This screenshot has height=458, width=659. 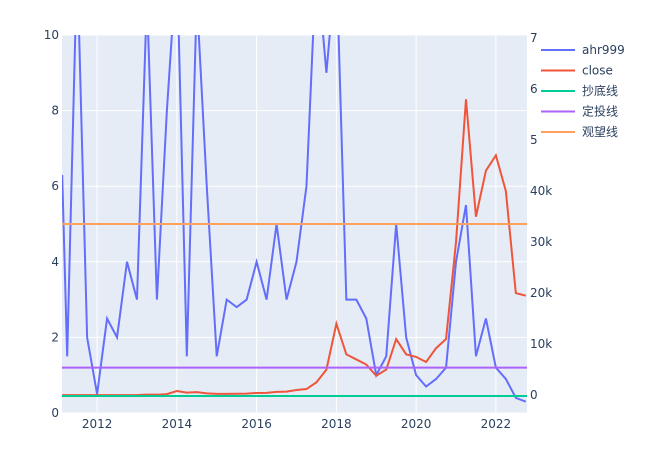 I want to click on x-tick-label: 2020, so click(x=416, y=424).